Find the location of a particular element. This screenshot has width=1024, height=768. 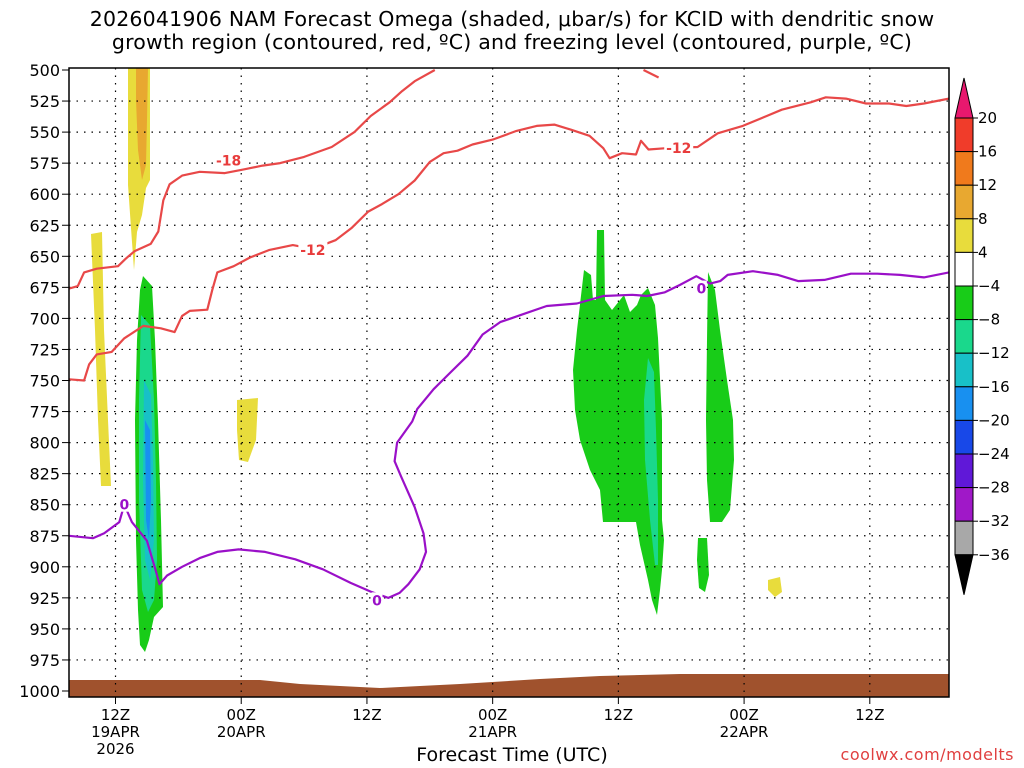

y-tick-label: 675 is located at coordinates (44, 287).